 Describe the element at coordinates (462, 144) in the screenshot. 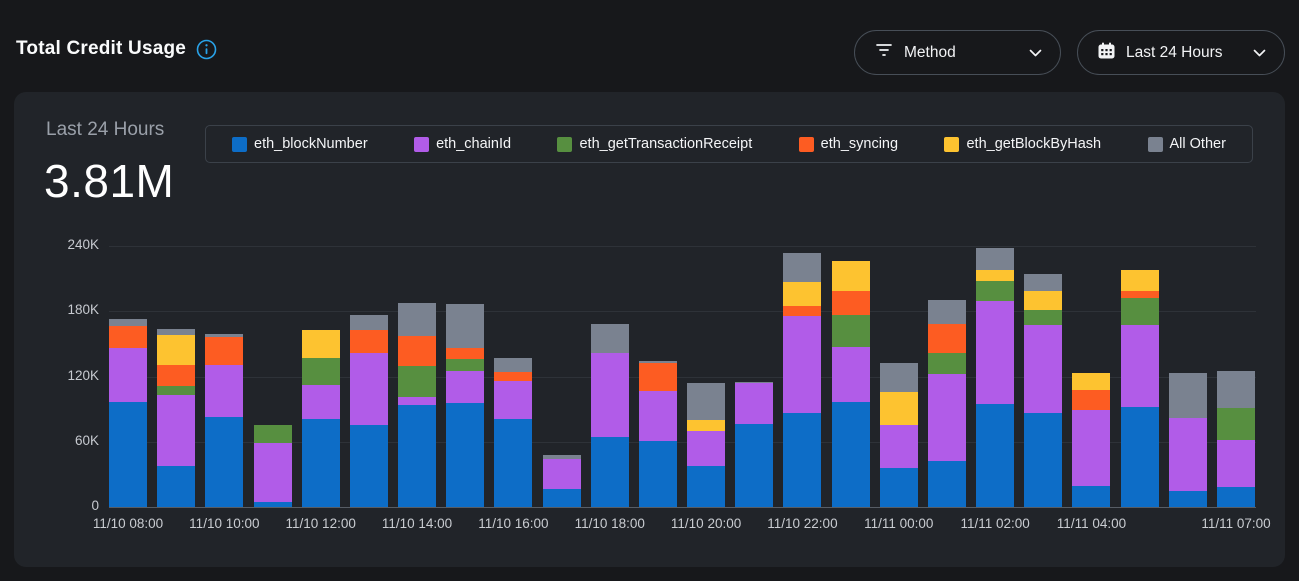

I see `legend-item-eth-chainid: eth_chainId` at that location.